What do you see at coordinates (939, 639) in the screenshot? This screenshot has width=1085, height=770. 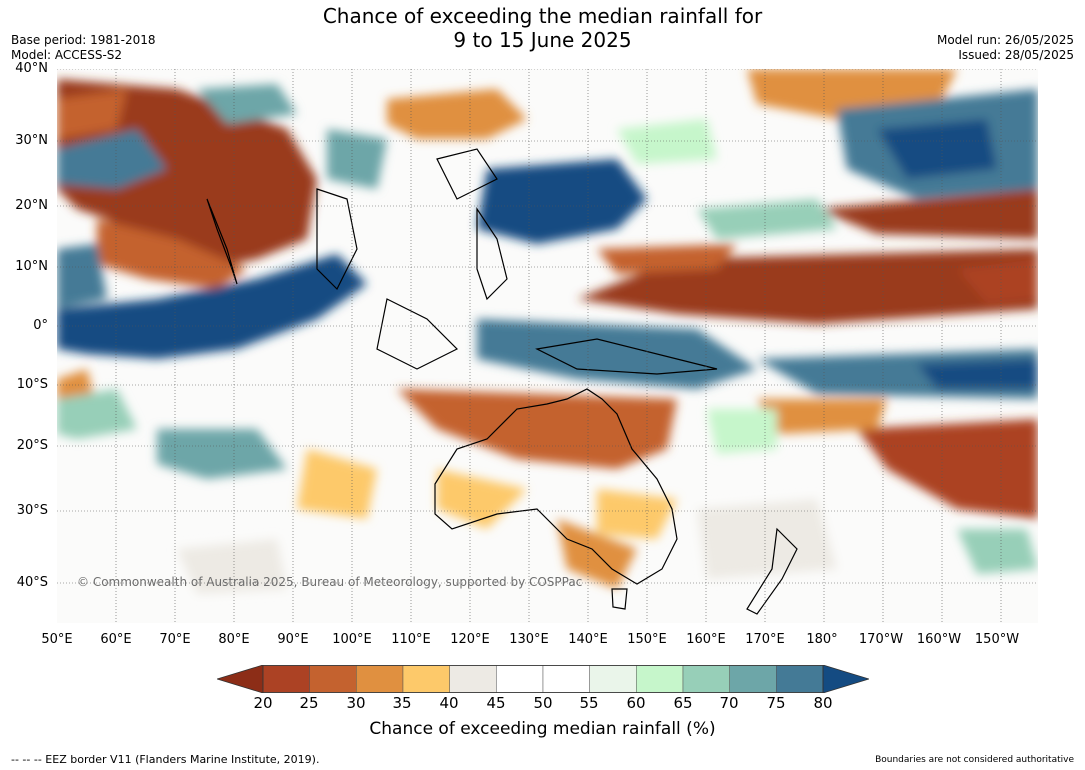 I see `lon-label-160w: 160°W` at bounding box center [939, 639].